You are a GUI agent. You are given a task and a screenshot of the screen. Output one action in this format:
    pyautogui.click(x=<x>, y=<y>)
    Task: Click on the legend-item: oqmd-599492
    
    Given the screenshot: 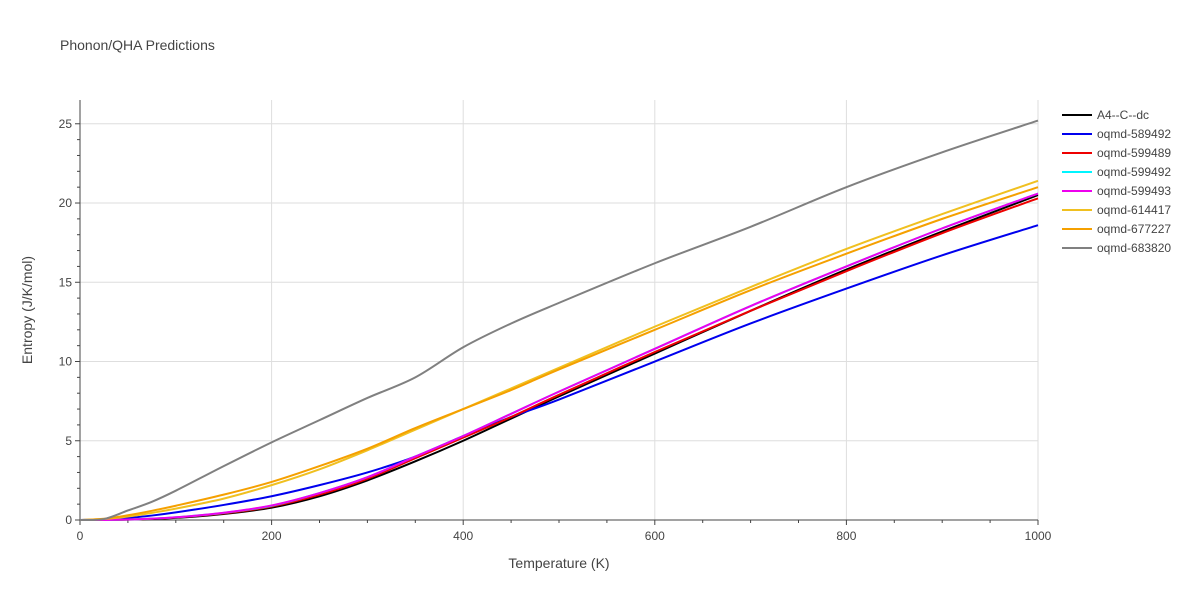 What is the action you would take?
    pyautogui.click(x=1116, y=172)
    